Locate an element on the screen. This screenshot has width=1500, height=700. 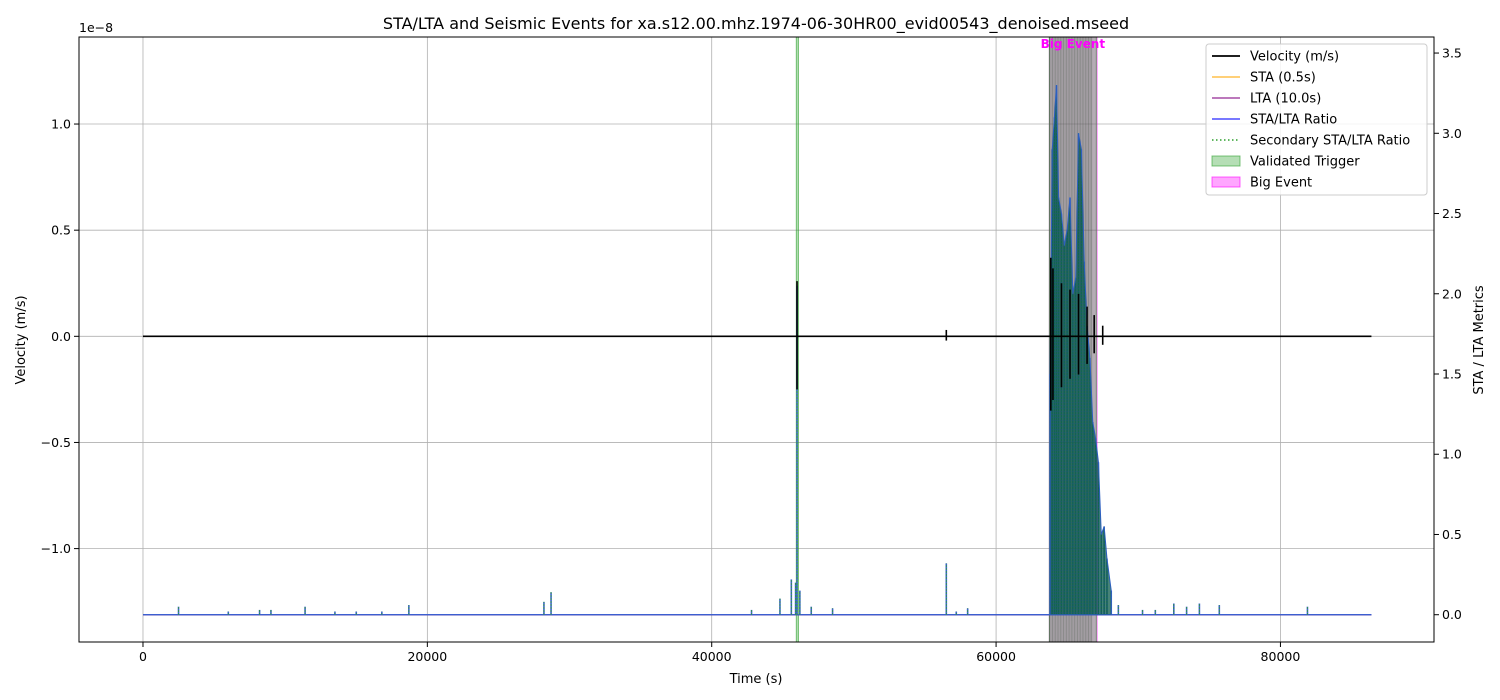
right-y-tick-label: 1.0 is located at coordinates (1452, 454).